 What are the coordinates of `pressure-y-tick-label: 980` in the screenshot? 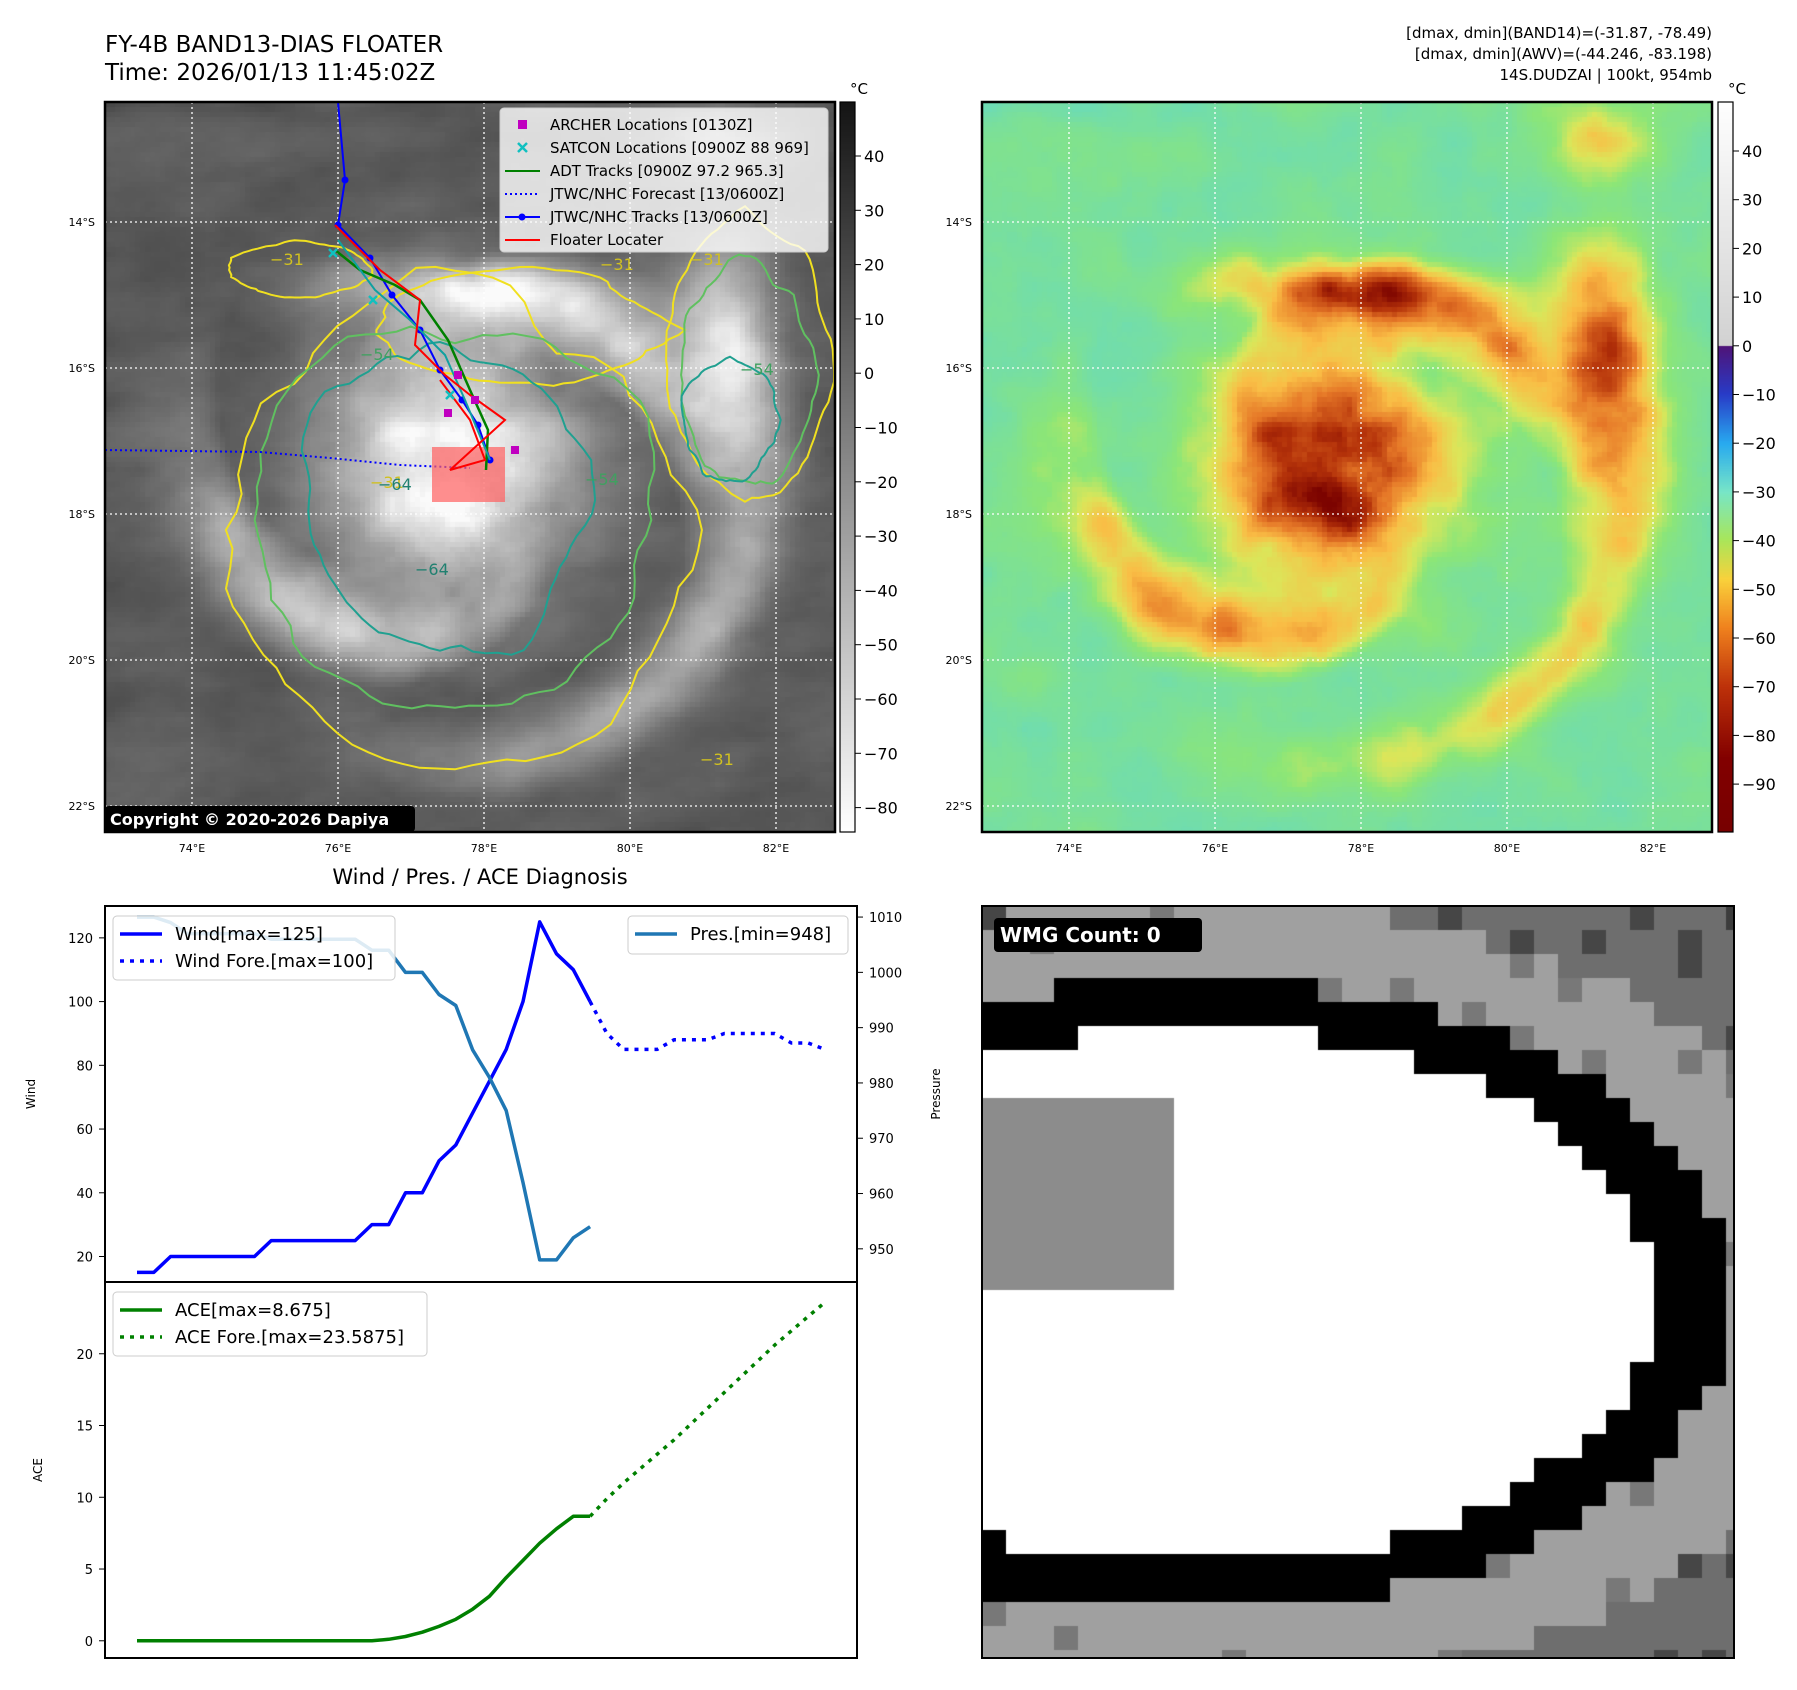 It's located at (881, 1084).